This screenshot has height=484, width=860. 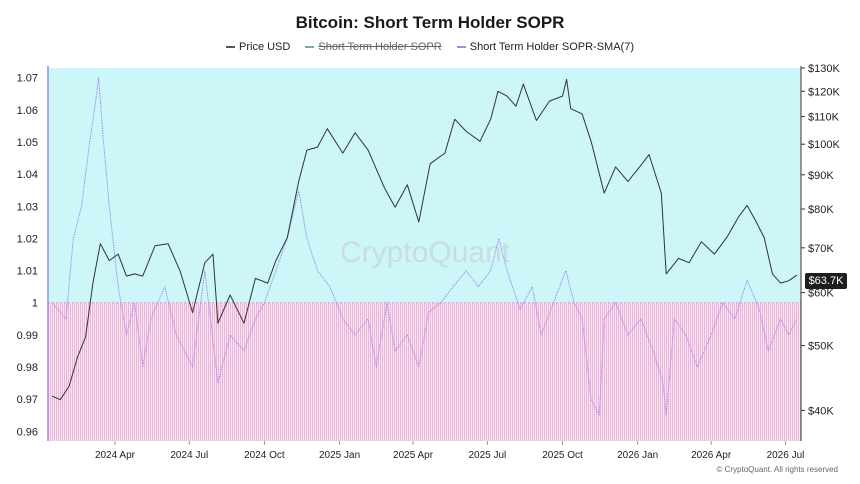 I want to click on x-tick-label: 2026 Jul, so click(x=786, y=455).